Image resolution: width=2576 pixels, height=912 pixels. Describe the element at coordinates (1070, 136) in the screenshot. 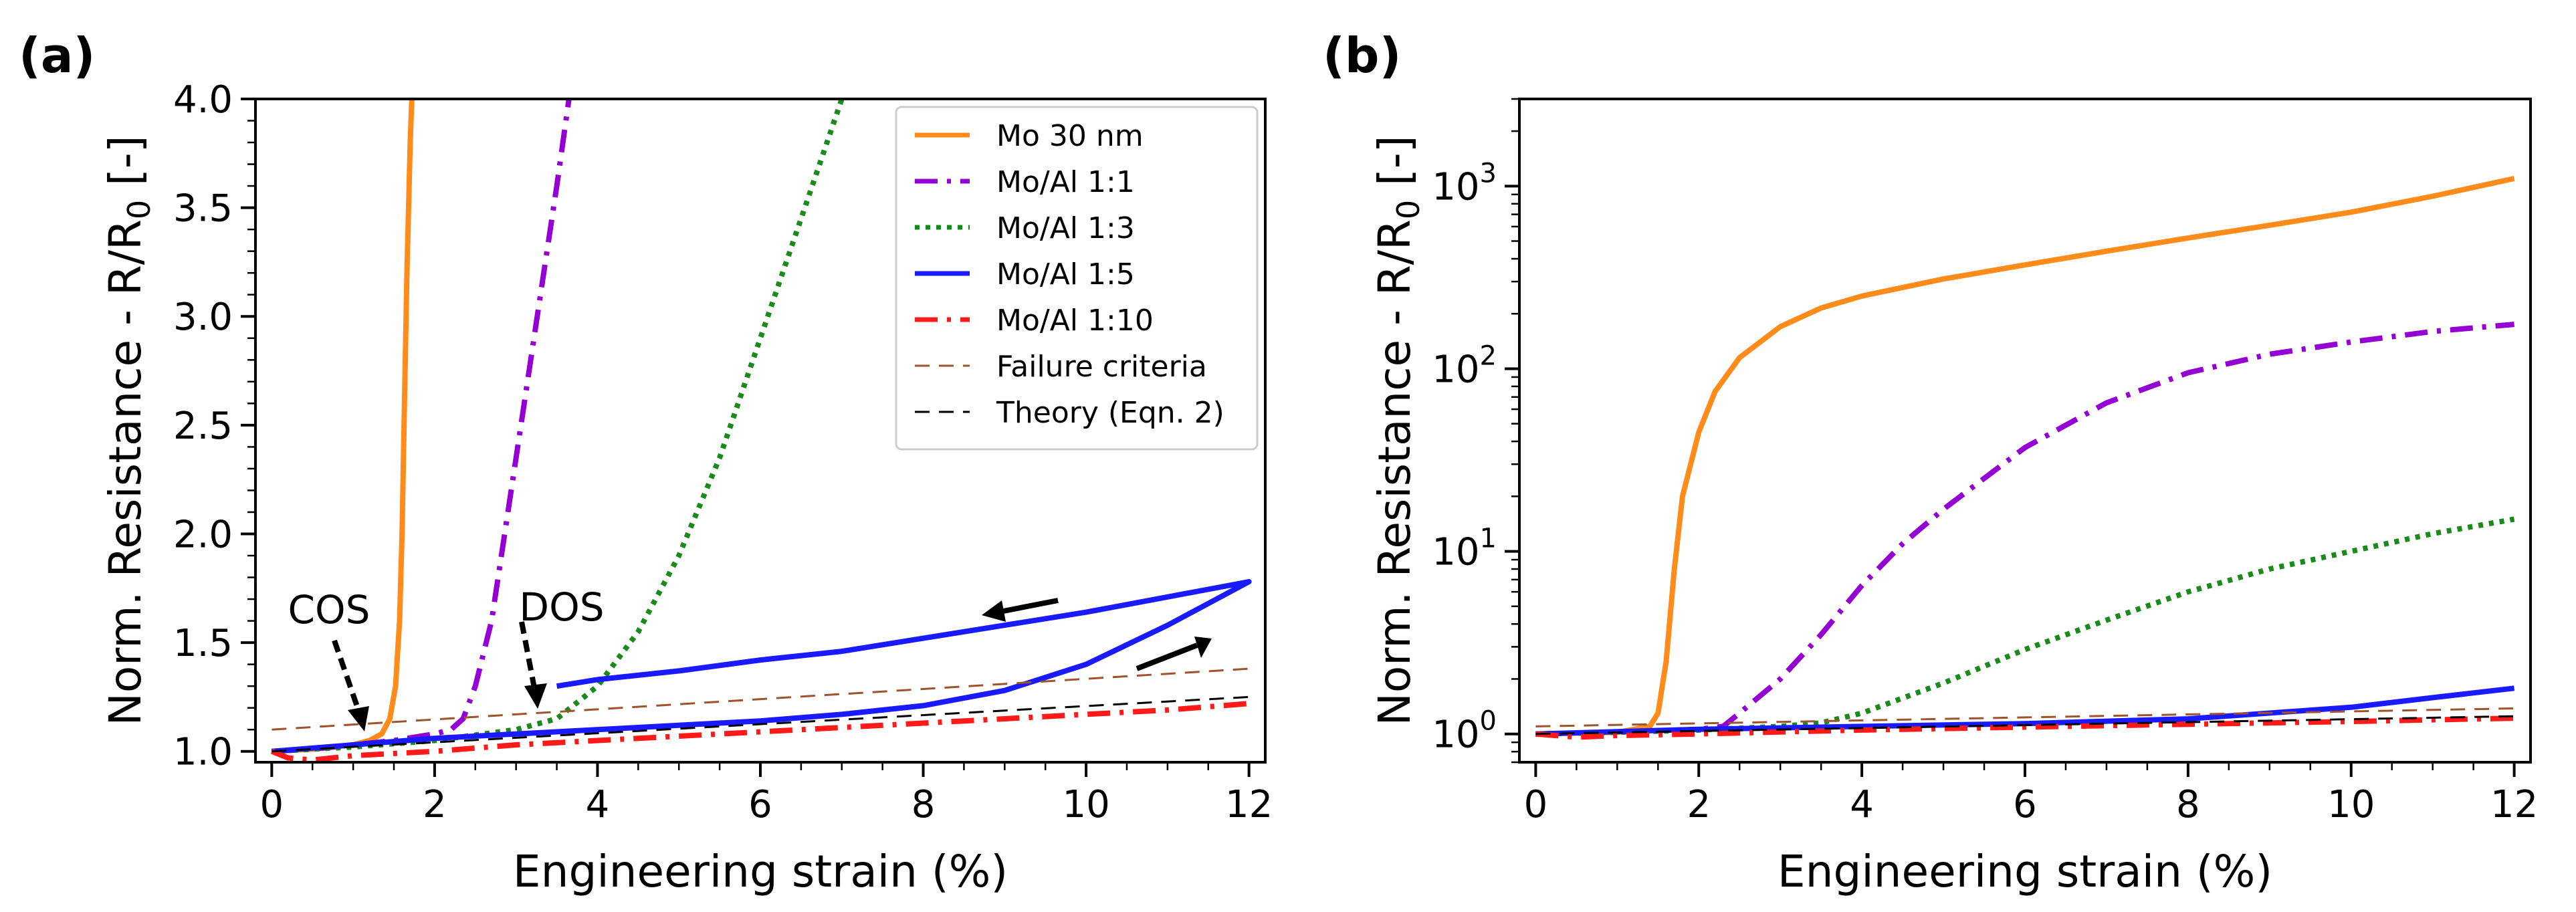

I see `legend-entry-label: Mo 30 nm` at that location.